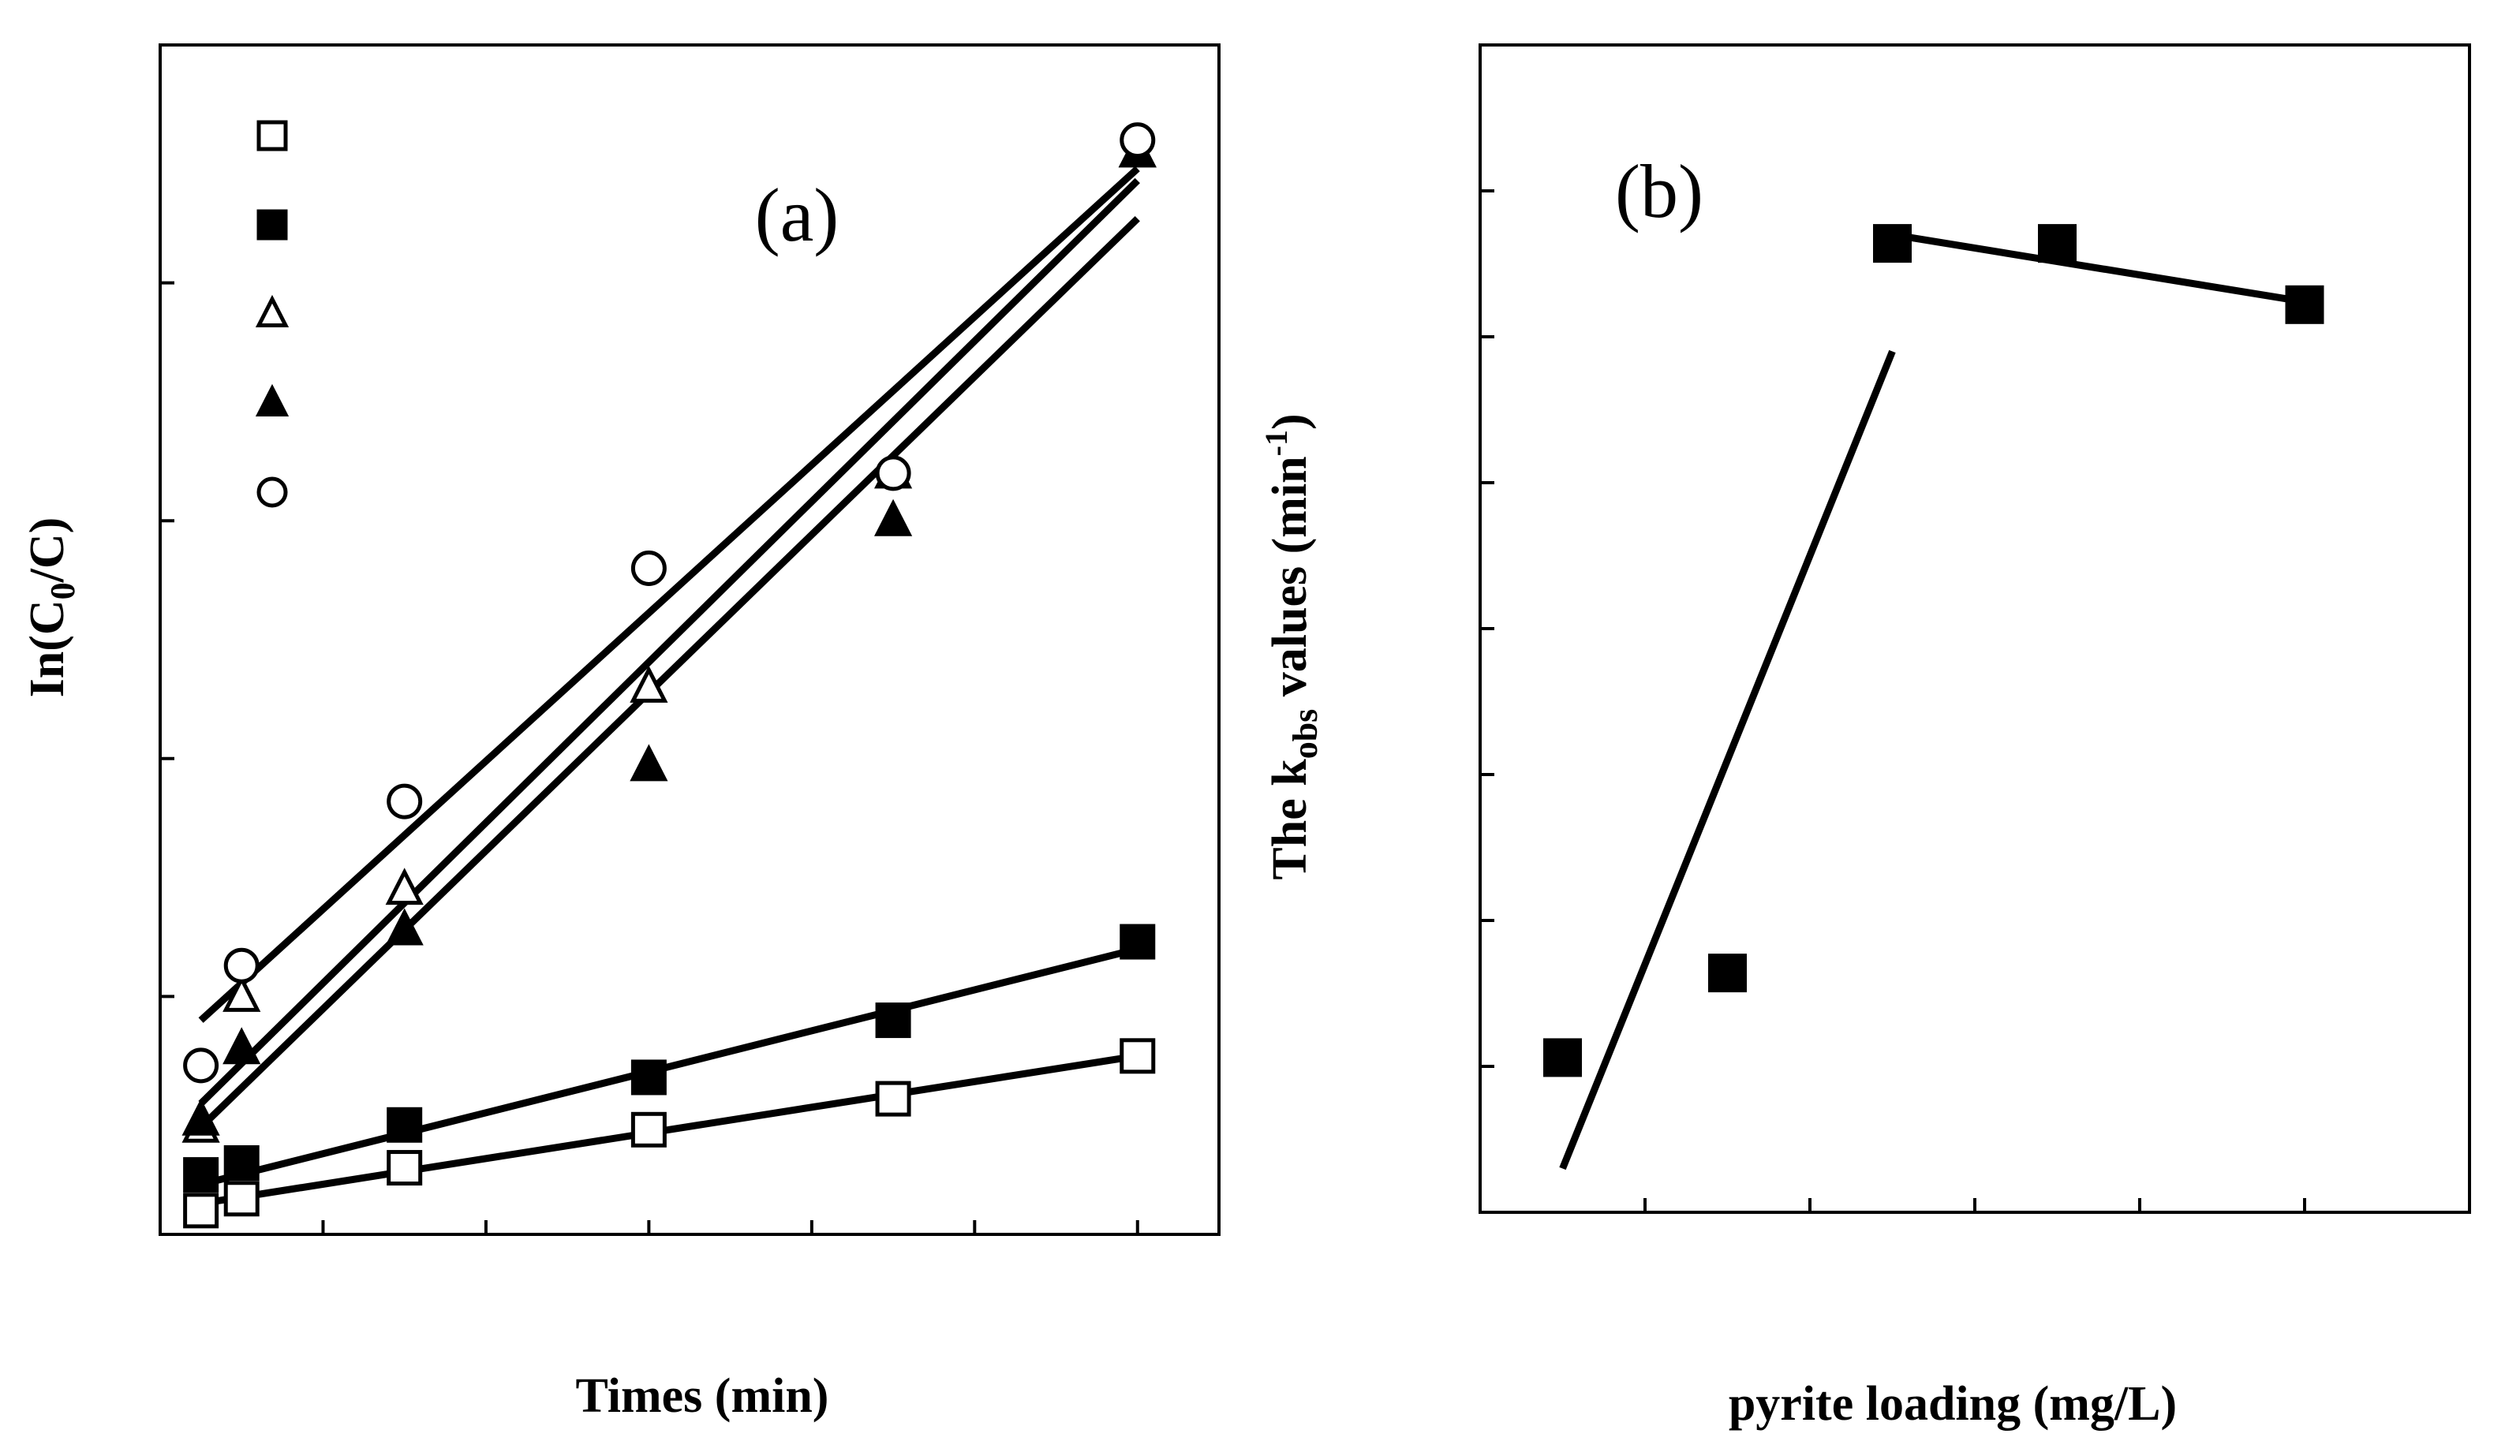  I want to click on panel-b-y-label-main: The k, so click(1290, 819).